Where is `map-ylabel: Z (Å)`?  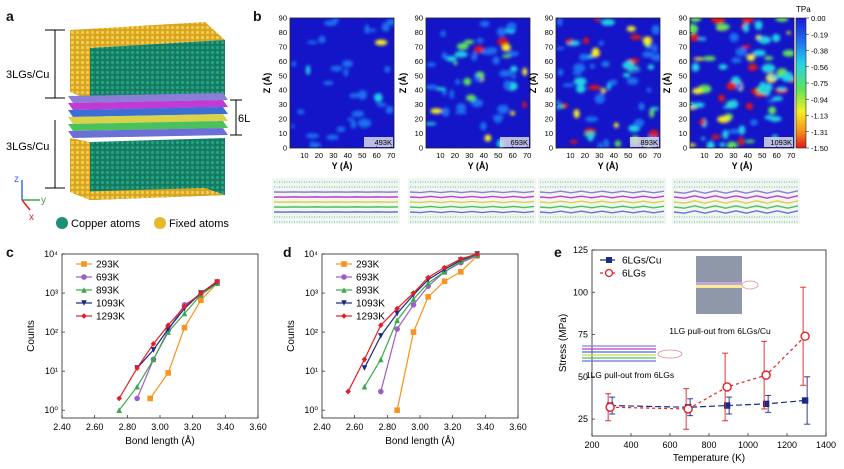 map-ylabel: Z (Å) is located at coordinates (667, 83).